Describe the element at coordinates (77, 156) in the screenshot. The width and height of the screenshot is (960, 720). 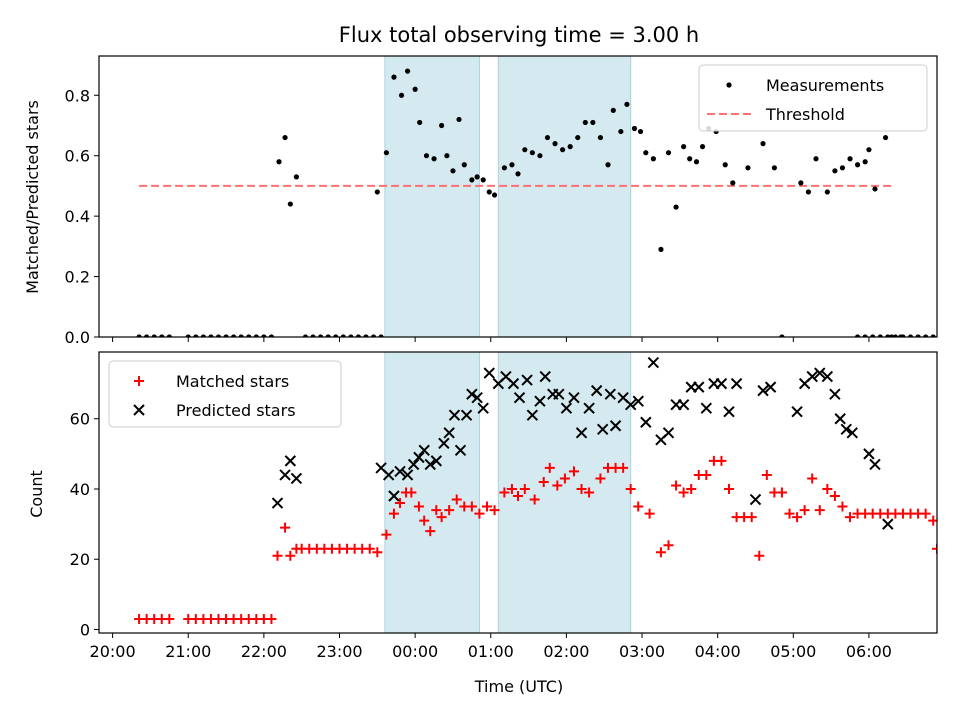
I see `y-tick-label: 0.6` at that location.